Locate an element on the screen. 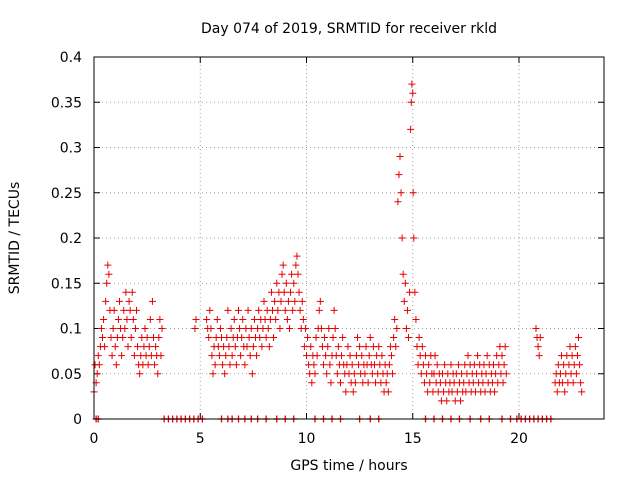 The height and width of the screenshot is (480, 640). x-tick-label: 0 is located at coordinates (94, 439).